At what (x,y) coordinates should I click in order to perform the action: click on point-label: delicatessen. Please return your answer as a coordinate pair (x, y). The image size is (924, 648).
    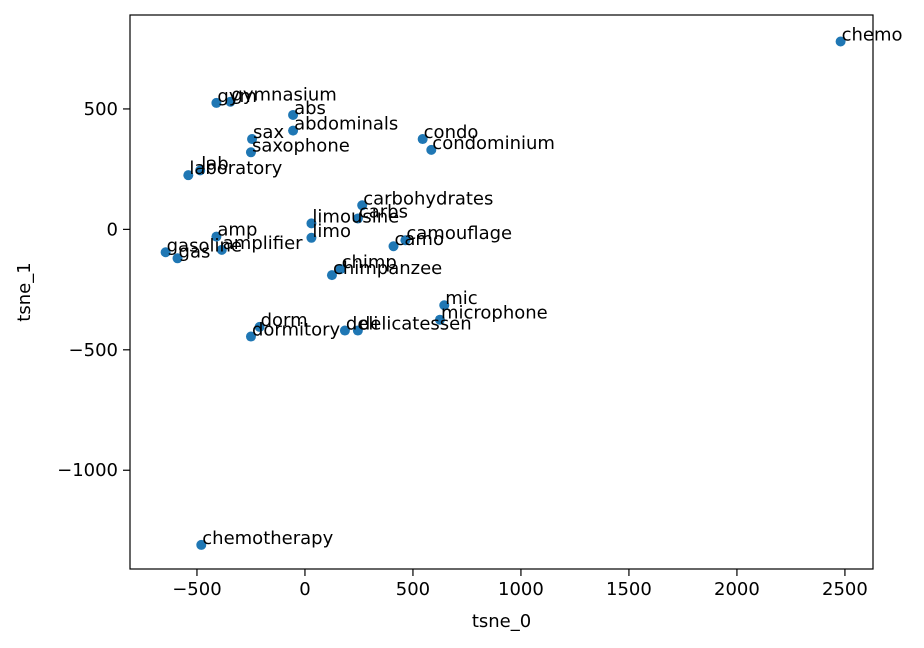
    Looking at the image, I should click on (415, 324).